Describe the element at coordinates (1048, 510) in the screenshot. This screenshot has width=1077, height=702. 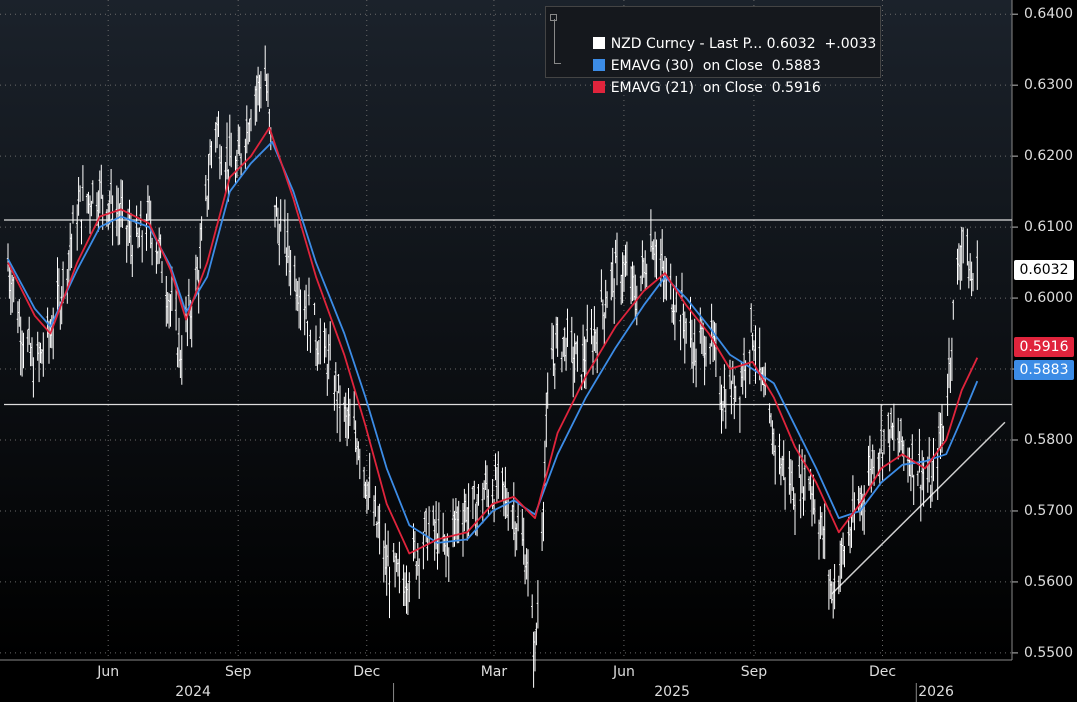
I see `y-tick-label: 0.5700` at that location.